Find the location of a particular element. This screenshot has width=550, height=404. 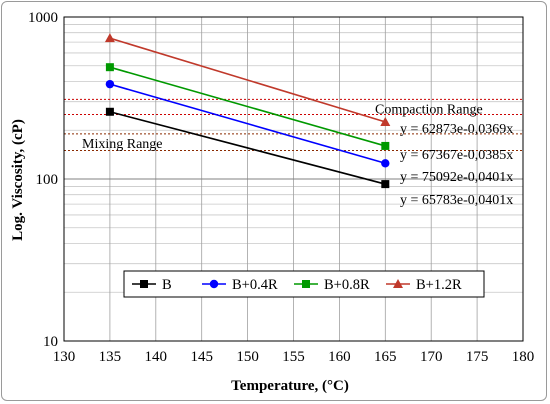

legend: B B+0.4R B+0.8R B+1.2R is located at coordinates (304, 284).